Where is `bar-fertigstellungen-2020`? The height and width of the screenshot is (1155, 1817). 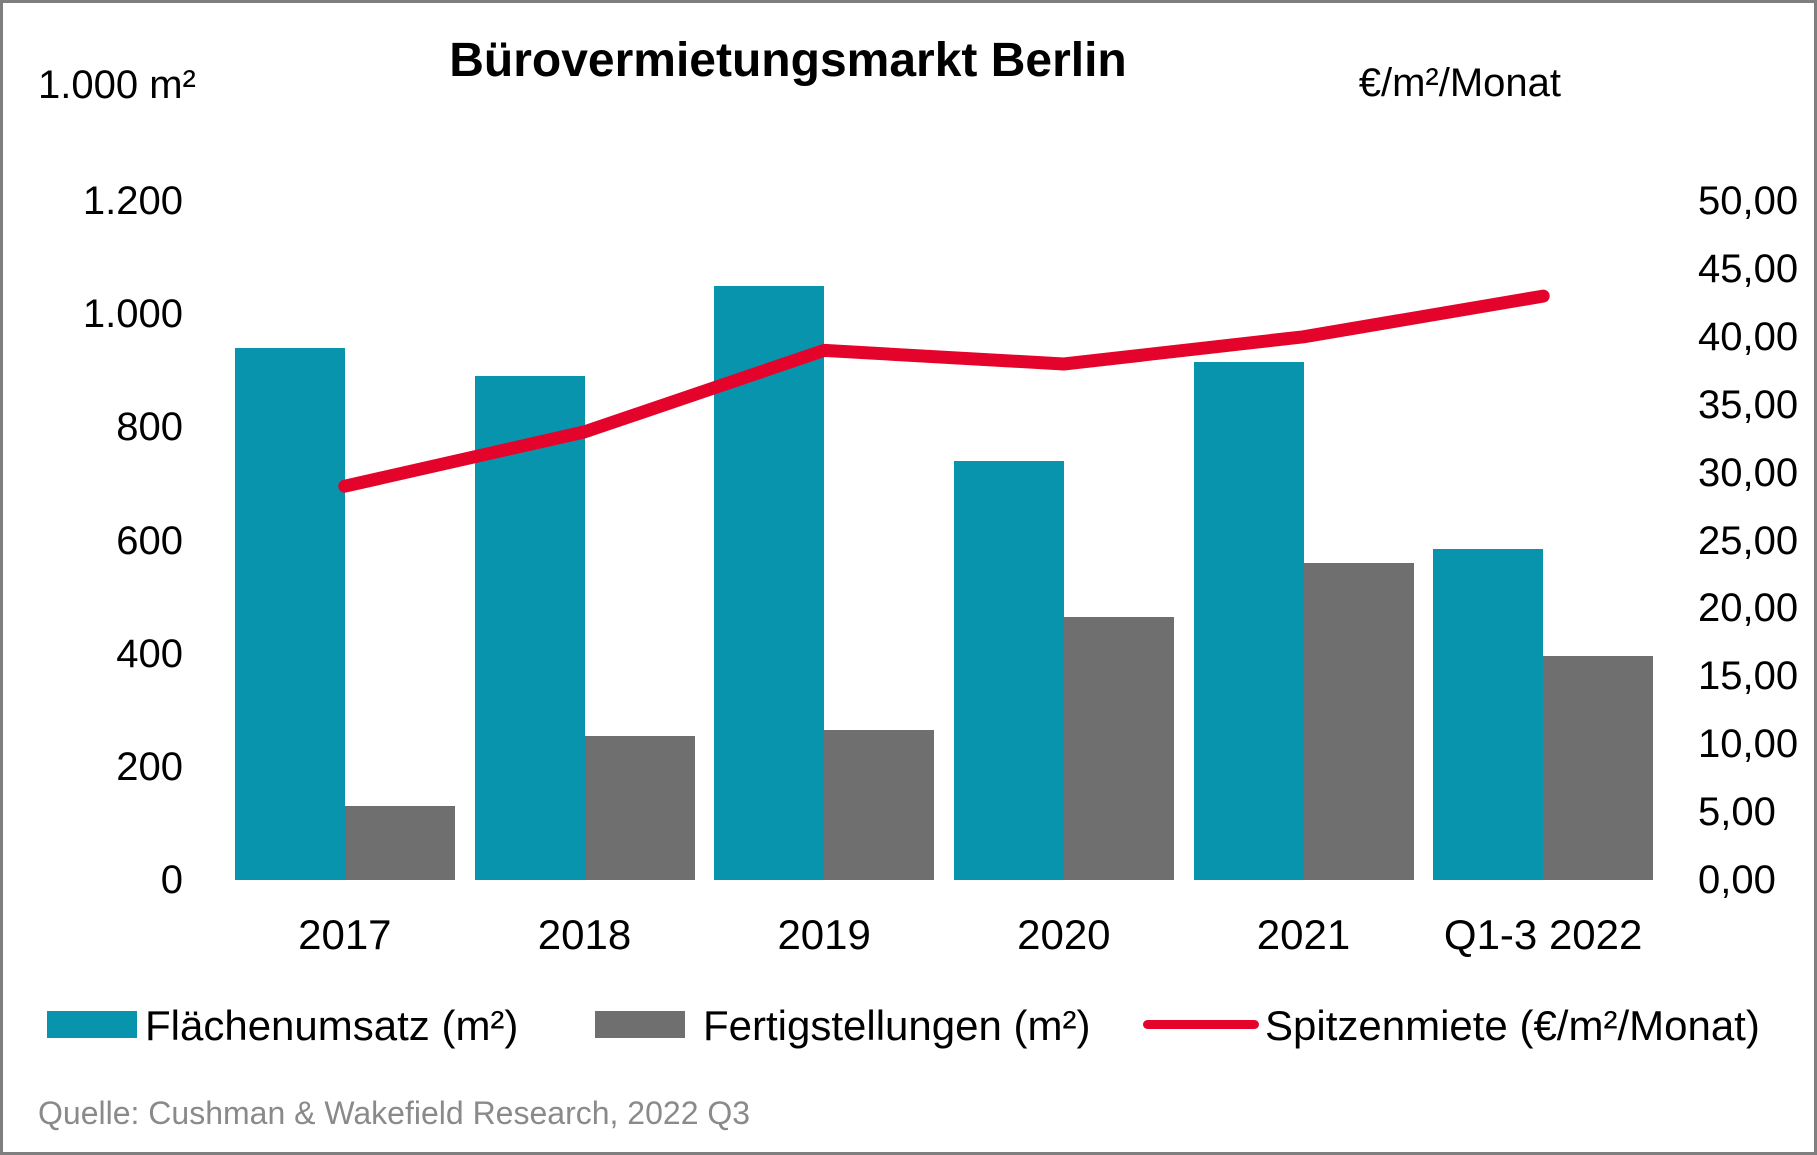 bar-fertigstellungen-2020 is located at coordinates (1118, 748).